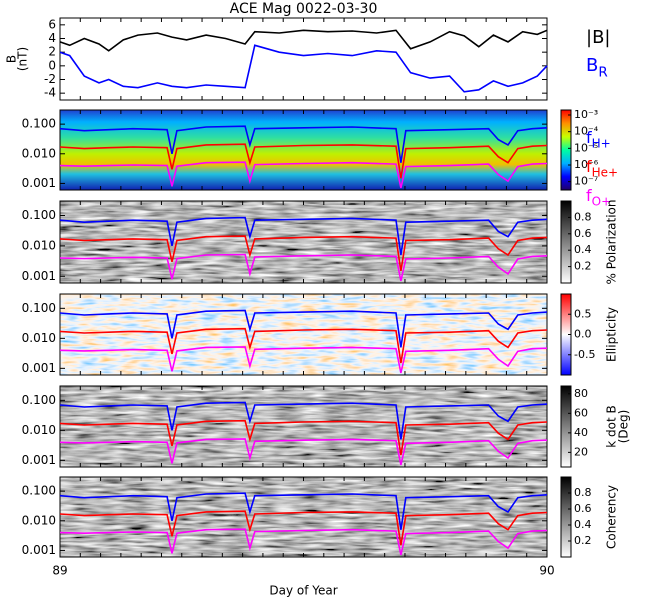 This screenshot has width=650, height=600. What do you see at coordinates (586, 114) in the screenshot?
I see `colorbar-tick-label: 10⁻³` at bounding box center [586, 114].